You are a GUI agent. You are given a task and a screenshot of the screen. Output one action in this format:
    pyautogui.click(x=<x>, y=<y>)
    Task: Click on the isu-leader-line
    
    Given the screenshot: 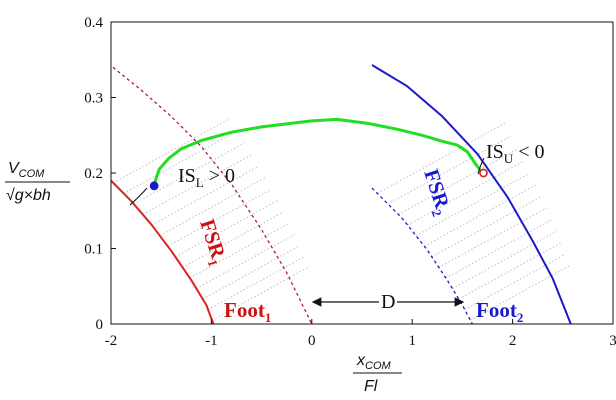 What is the action you would take?
    pyautogui.click(x=481, y=166)
    